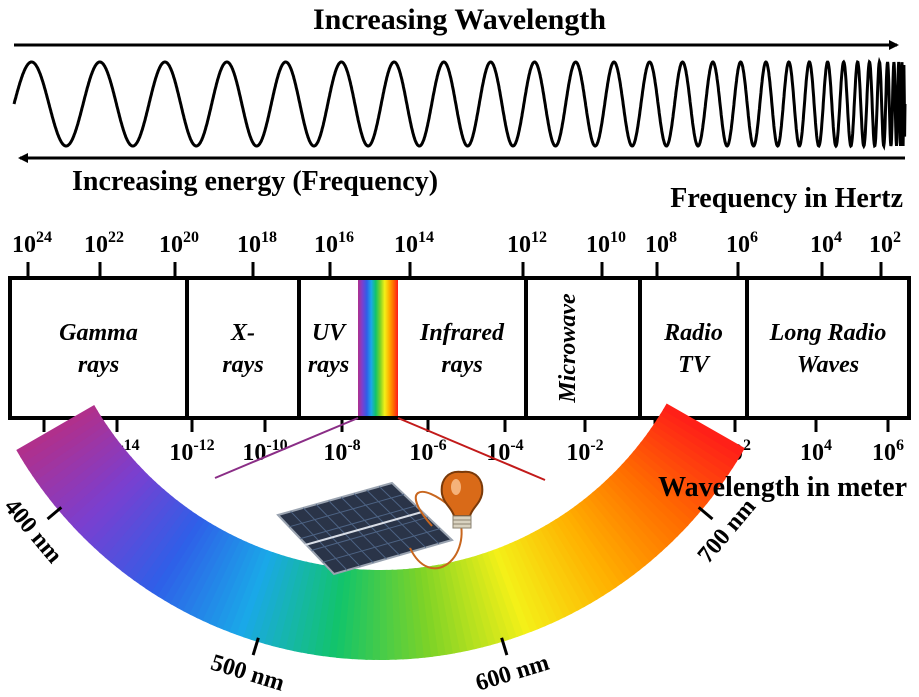 The height and width of the screenshot is (697, 919). What do you see at coordinates (462, 499) in the screenshot?
I see `light-bulb-icon` at bounding box center [462, 499].